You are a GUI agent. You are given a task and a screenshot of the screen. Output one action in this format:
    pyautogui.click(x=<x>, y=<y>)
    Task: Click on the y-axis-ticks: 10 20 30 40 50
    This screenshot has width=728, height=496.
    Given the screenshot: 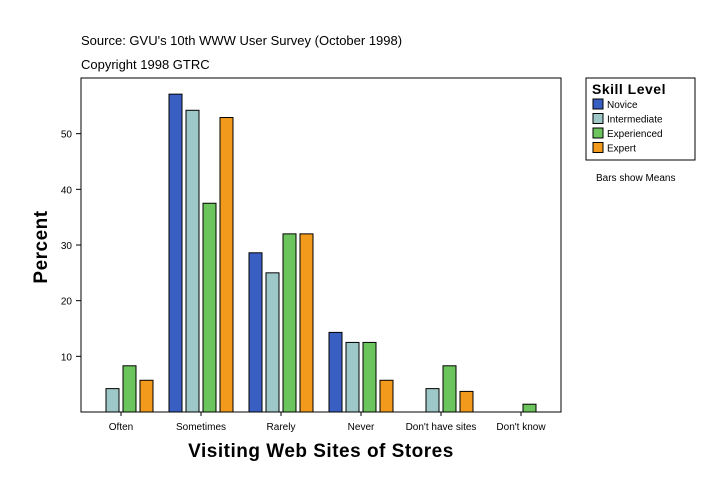 What is the action you would take?
    pyautogui.click(x=71, y=246)
    